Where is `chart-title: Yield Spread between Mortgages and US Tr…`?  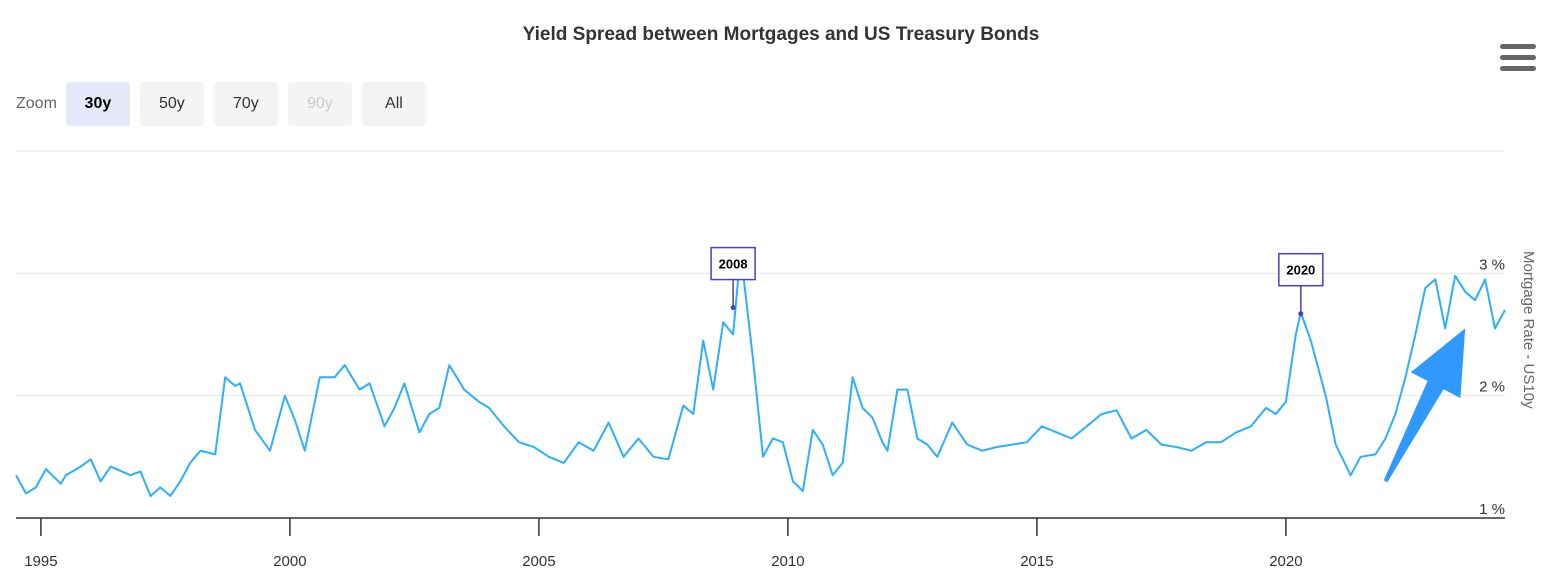
chart-title: Yield Spread between Mortgages and US Tr… is located at coordinates (781, 34).